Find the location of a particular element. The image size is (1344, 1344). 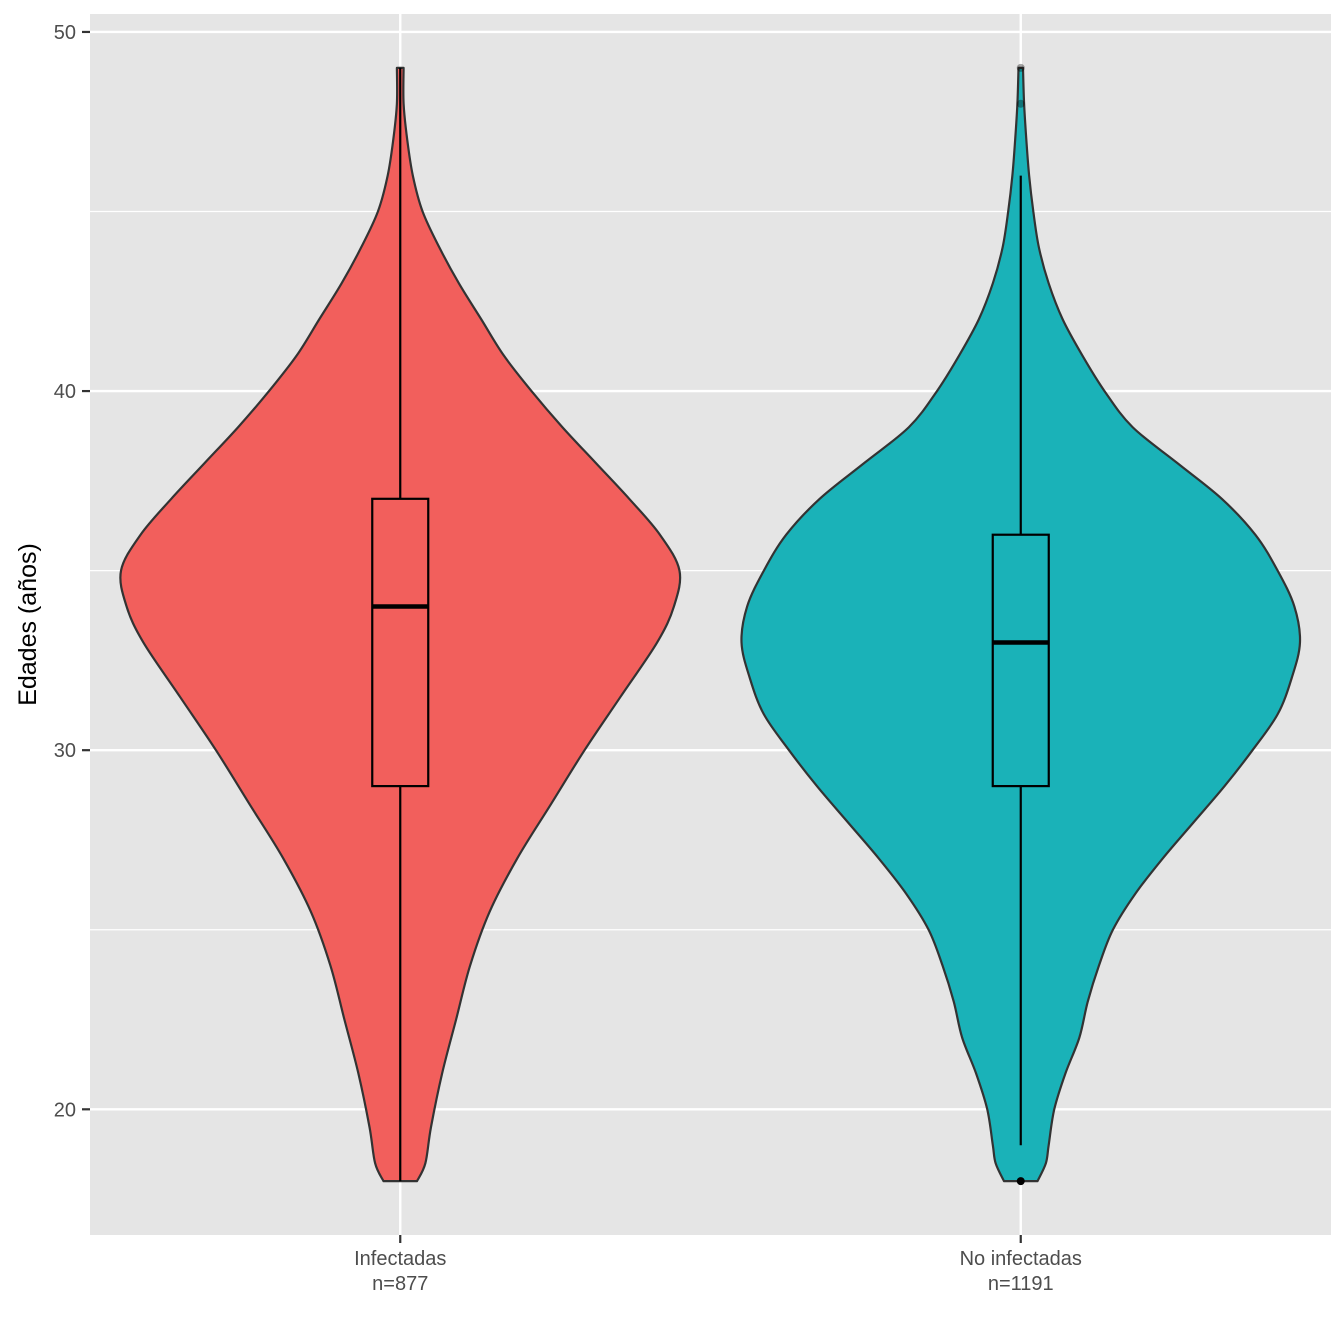

y-axis: 20 30 40 50 is located at coordinates (72, 571).